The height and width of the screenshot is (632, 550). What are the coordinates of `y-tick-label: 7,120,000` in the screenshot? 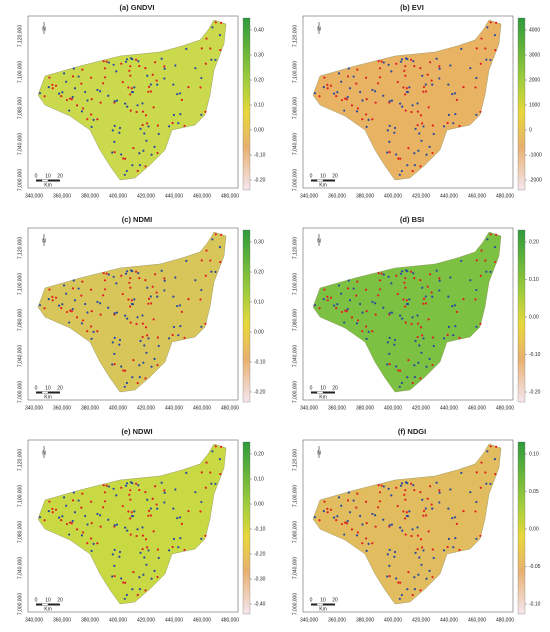 It's located at (20, 460).